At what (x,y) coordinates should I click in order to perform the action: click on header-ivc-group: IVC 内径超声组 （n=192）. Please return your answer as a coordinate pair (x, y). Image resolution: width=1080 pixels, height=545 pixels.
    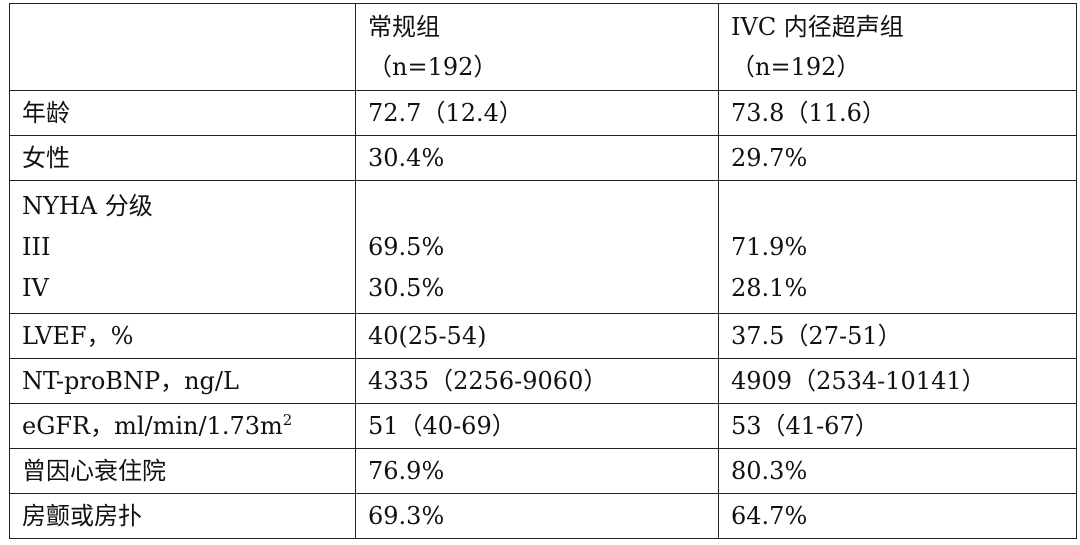
    Looking at the image, I should click on (897, 47).